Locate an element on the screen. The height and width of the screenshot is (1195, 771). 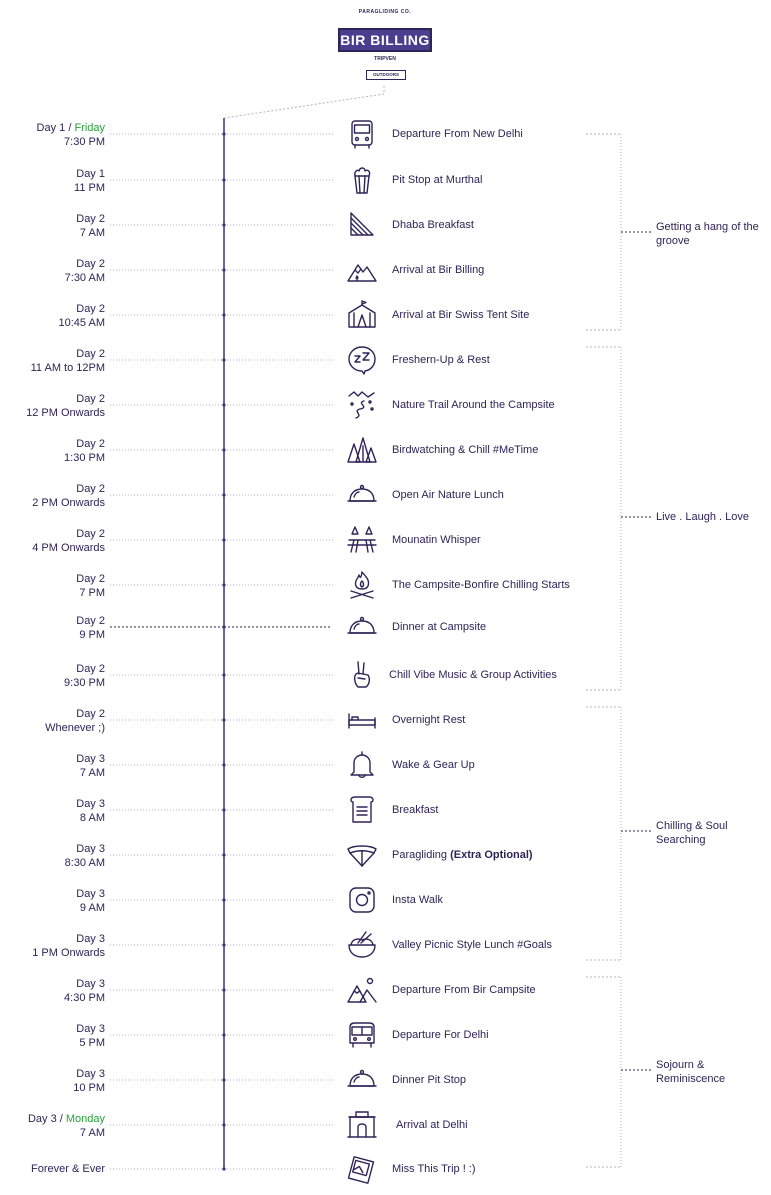
event-label-text: Pit Stop at Murthal is located at coordinates (437, 180).